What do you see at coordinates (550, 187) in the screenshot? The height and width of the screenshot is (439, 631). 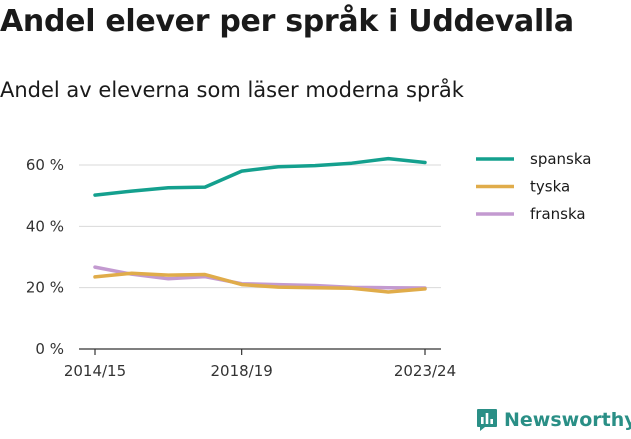 I see `legend-label-tyska: tyska` at bounding box center [550, 187].